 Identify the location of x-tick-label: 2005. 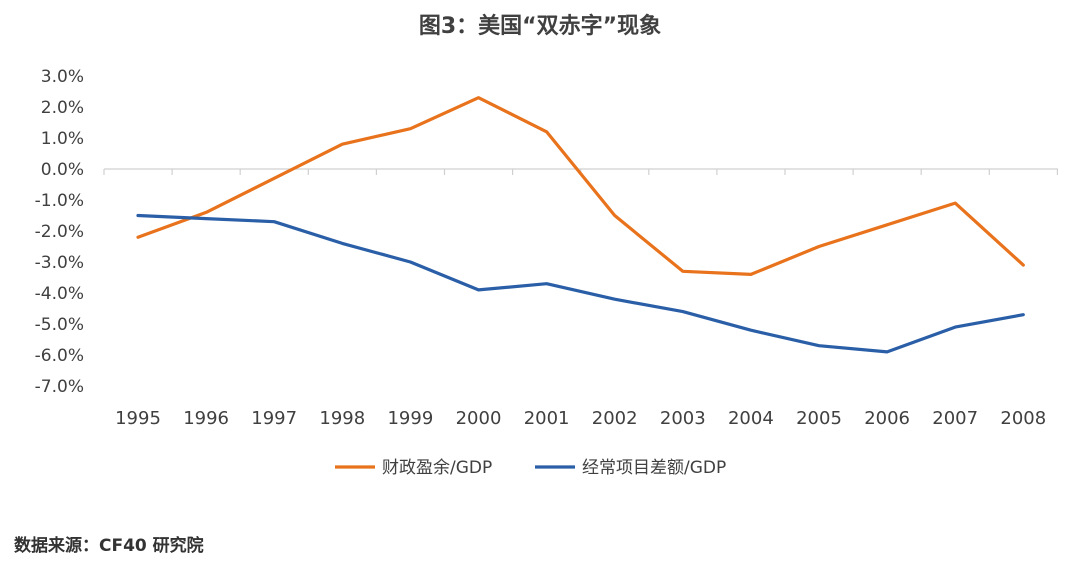
(819, 418).